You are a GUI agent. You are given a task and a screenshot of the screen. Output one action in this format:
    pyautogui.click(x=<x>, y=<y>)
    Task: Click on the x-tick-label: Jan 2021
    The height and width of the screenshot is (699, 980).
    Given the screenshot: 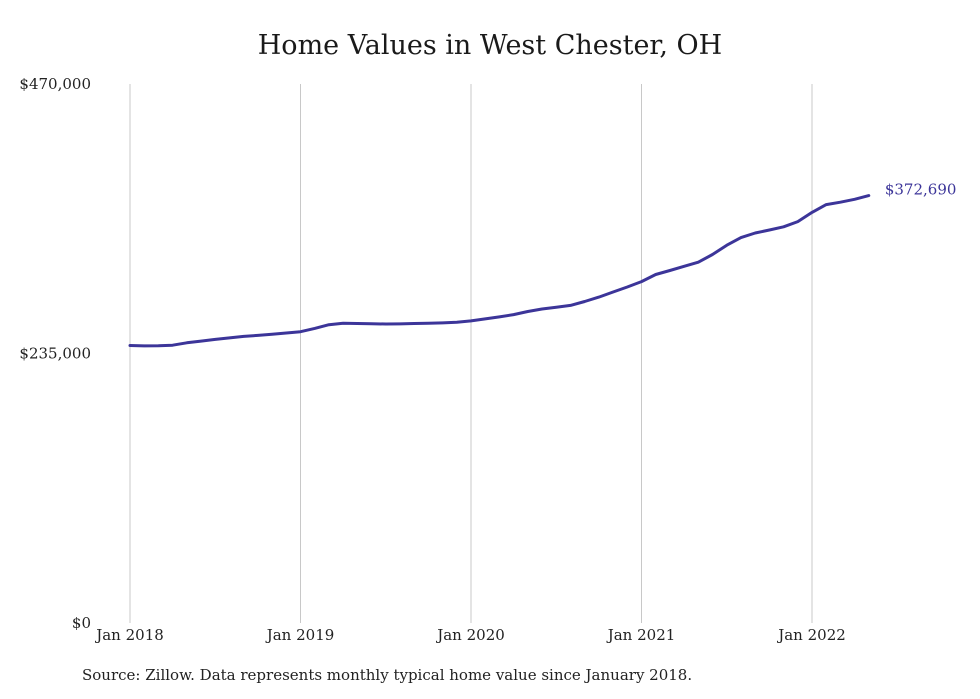 What is the action you would take?
    pyautogui.click(x=641, y=635)
    